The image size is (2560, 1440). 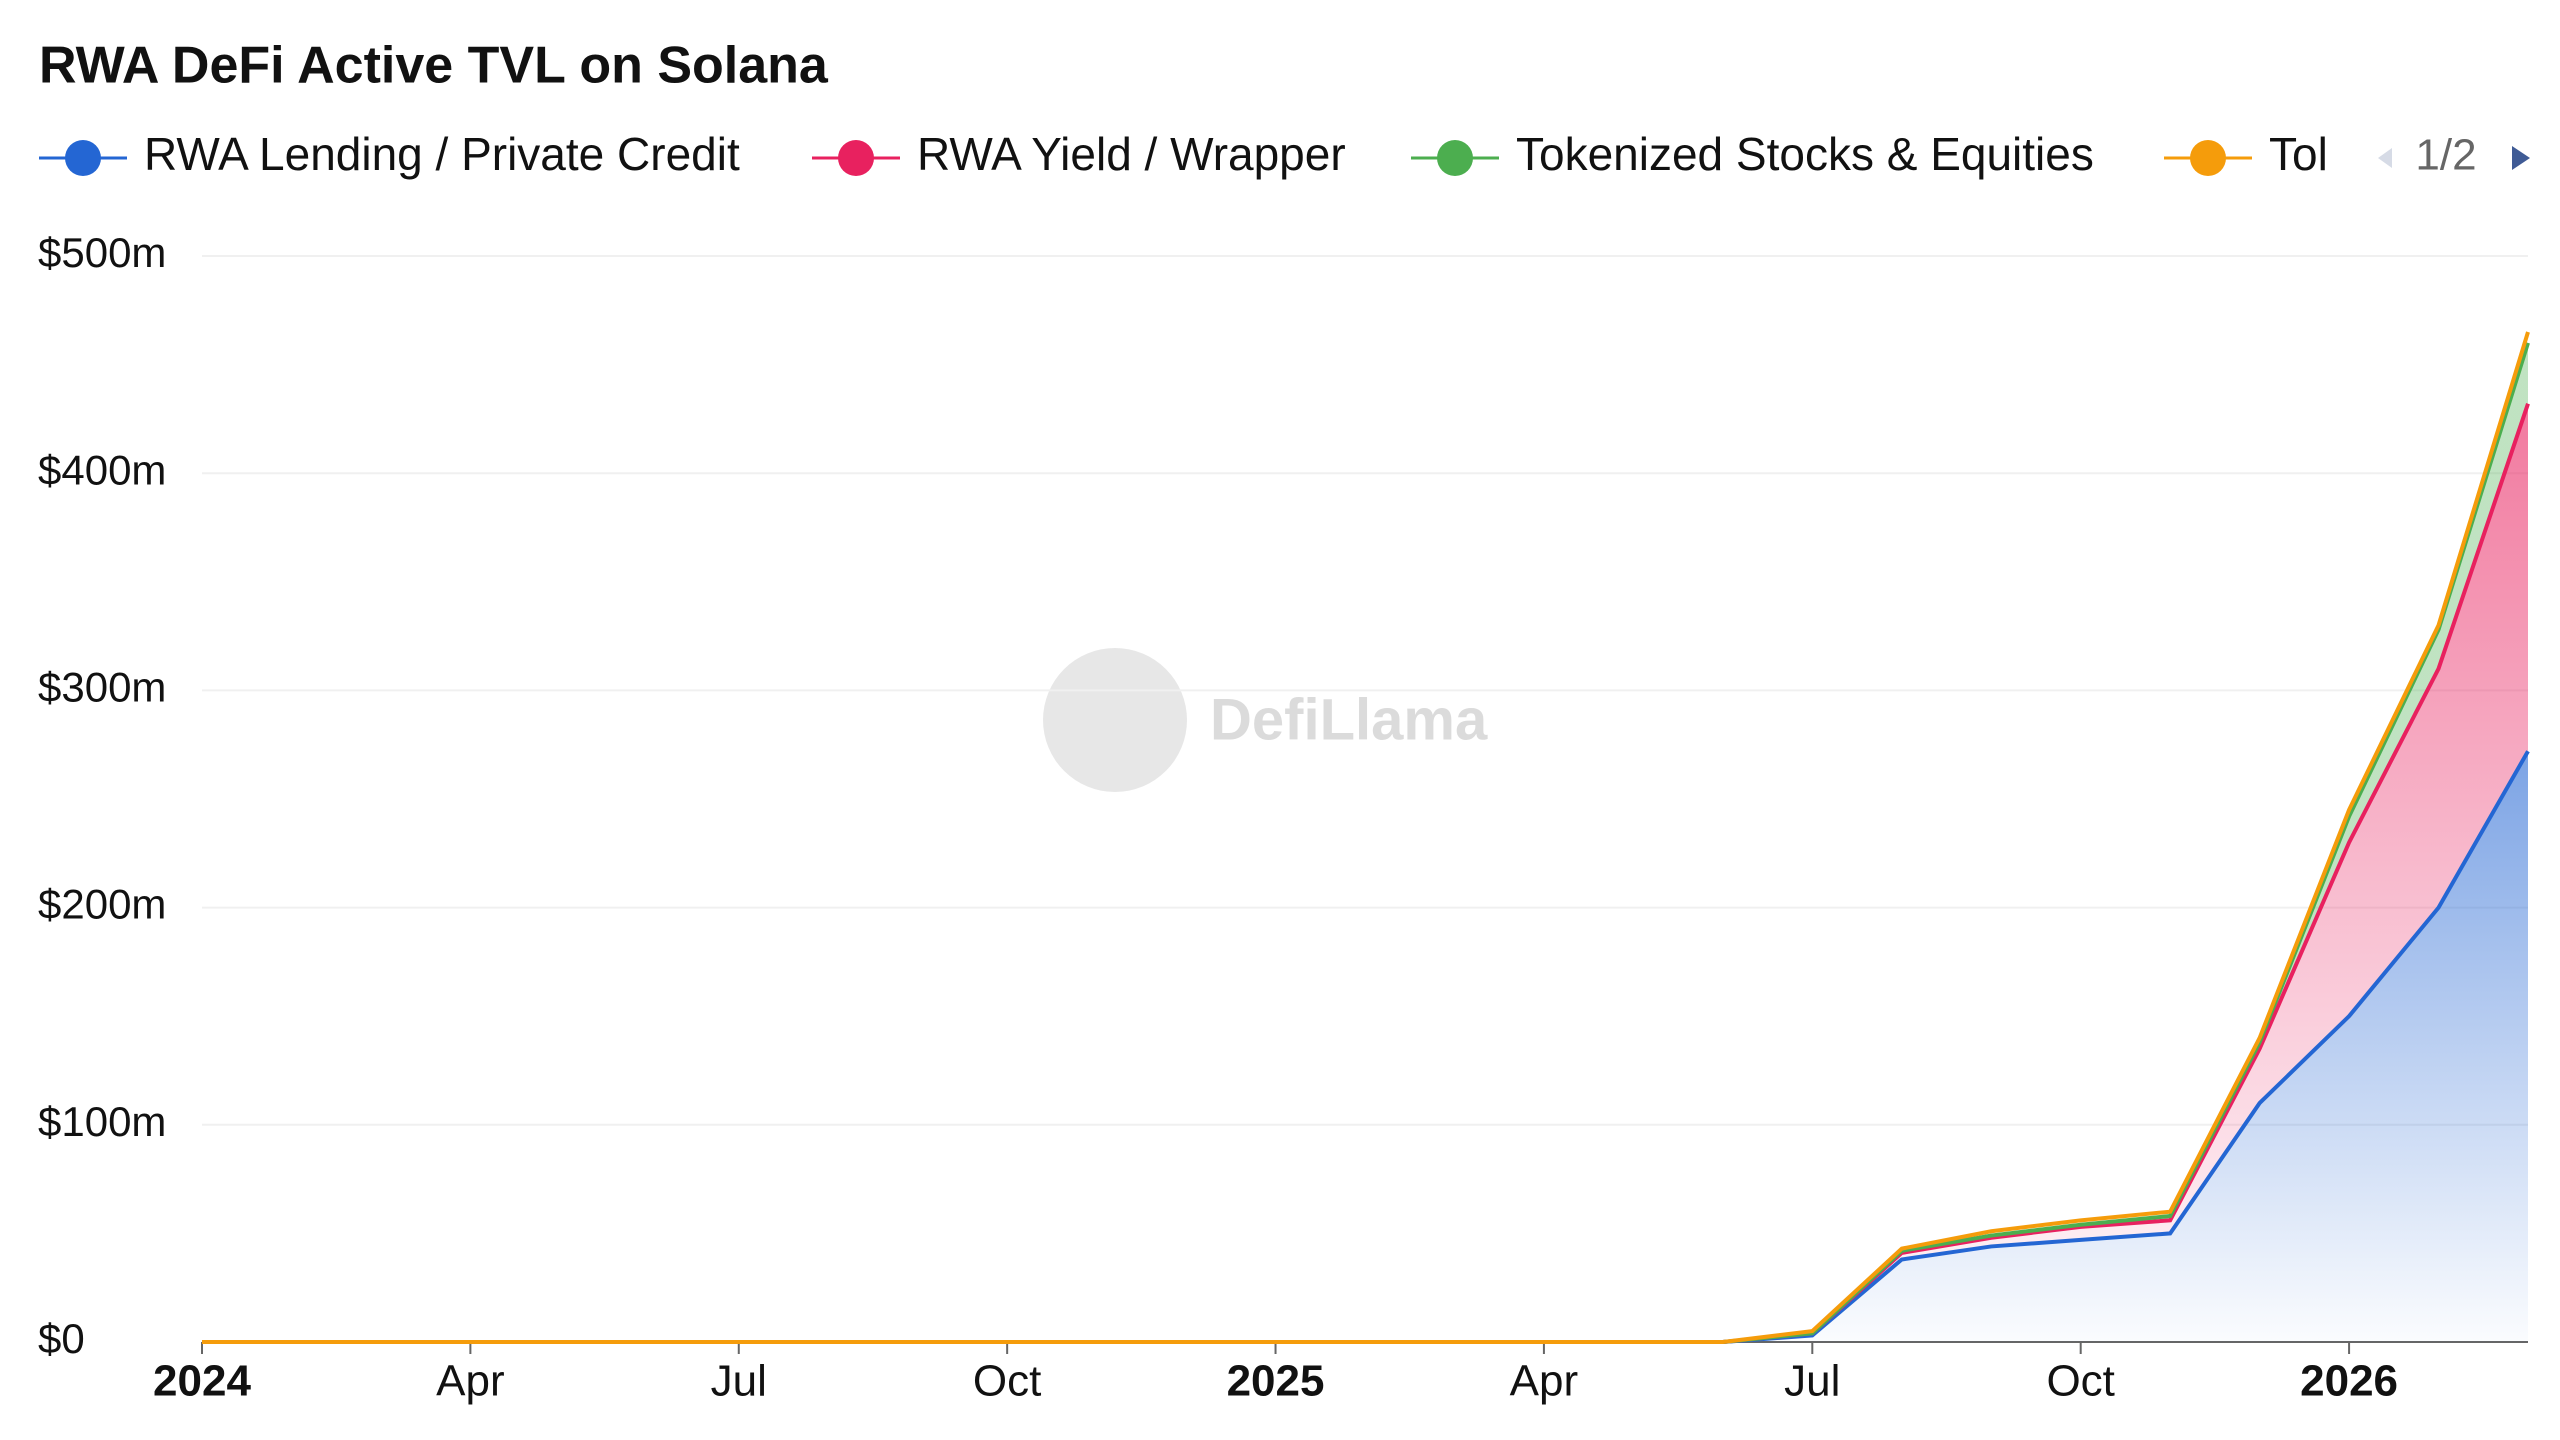 I want to click on legend-next, so click(x=2521, y=158).